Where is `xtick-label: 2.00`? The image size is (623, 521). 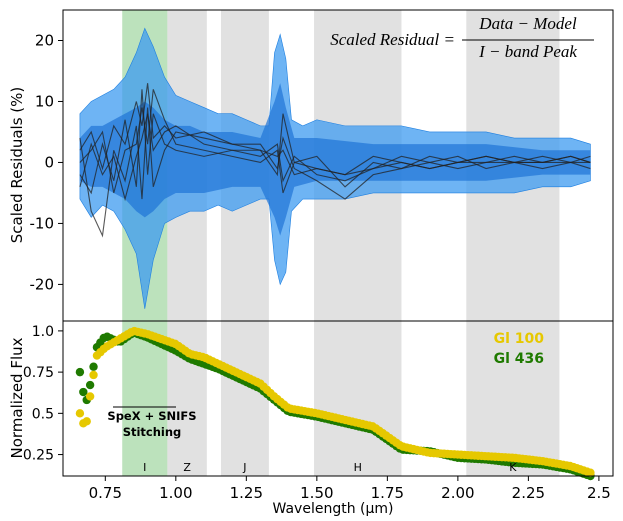 xtick-label: 2.00 is located at coordinates (457, 493).